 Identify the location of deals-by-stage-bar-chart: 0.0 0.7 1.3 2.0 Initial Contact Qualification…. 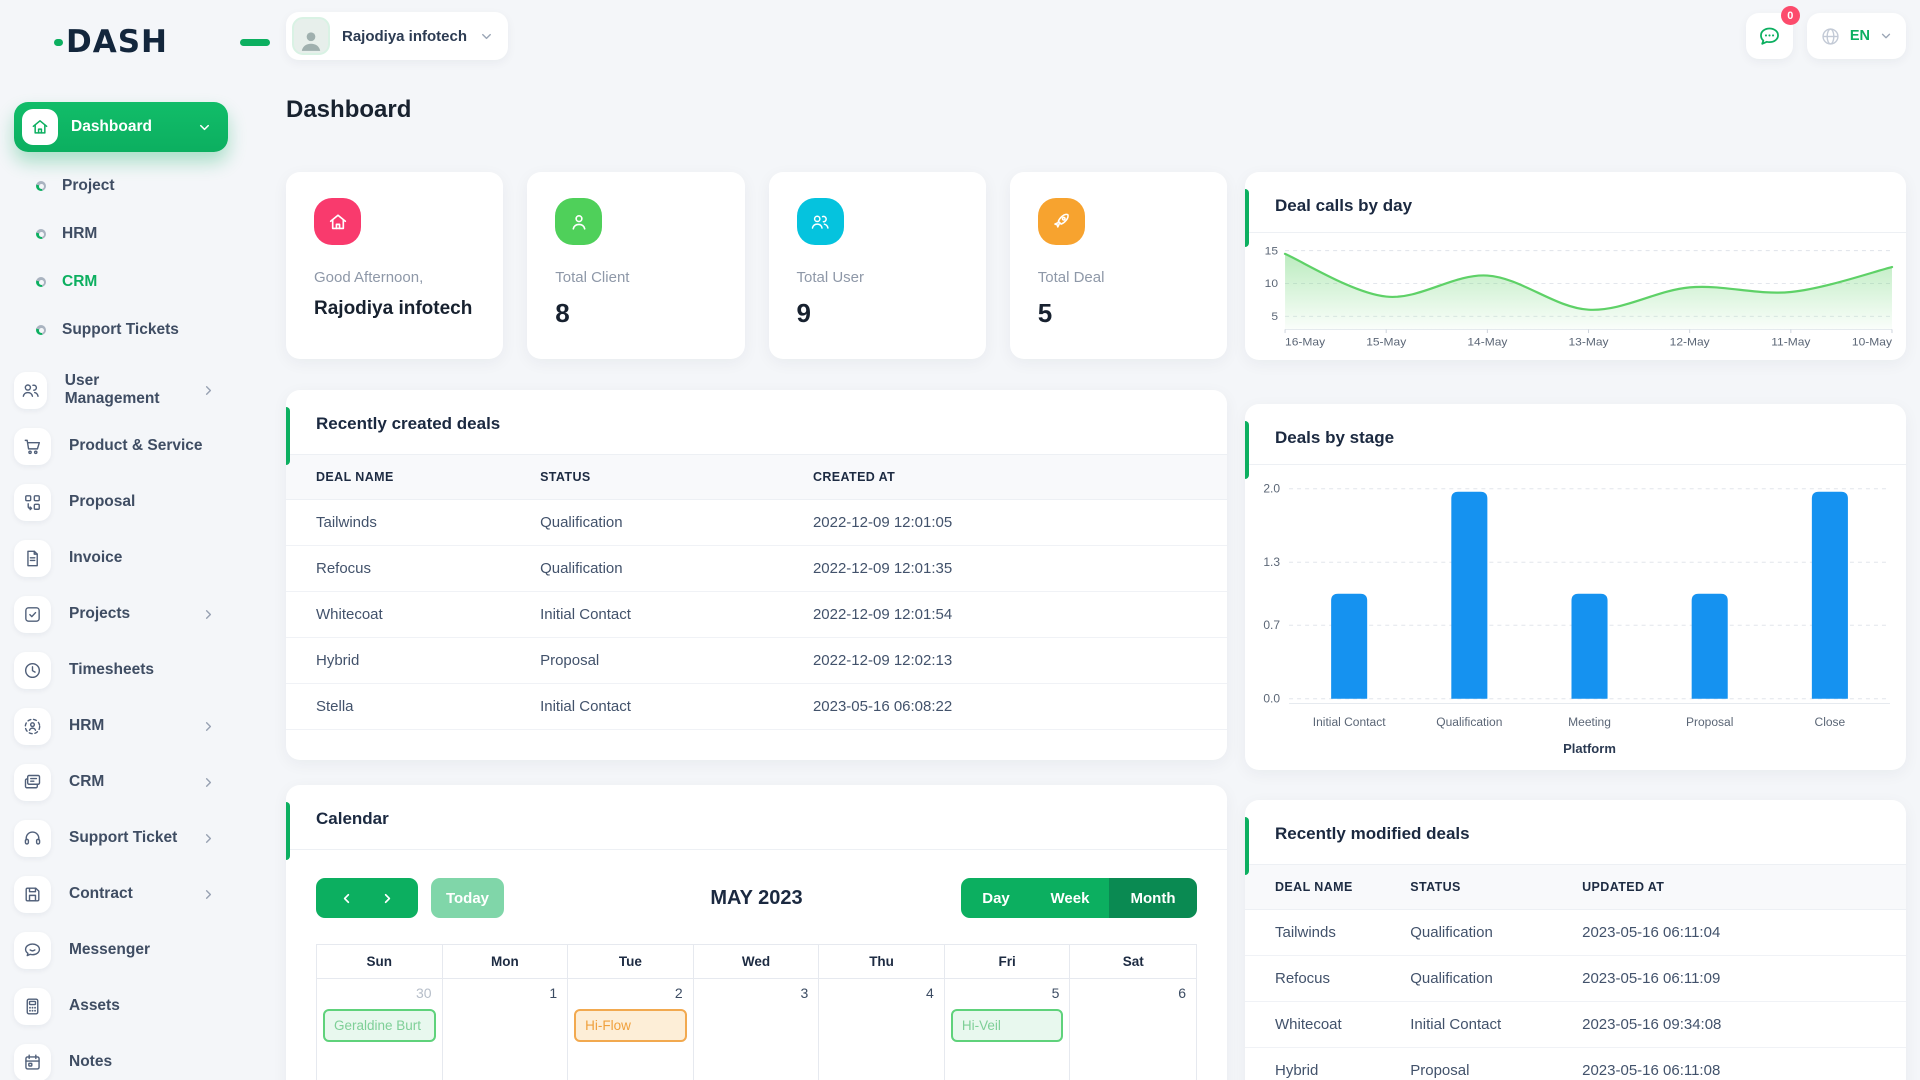
(1576, 619).